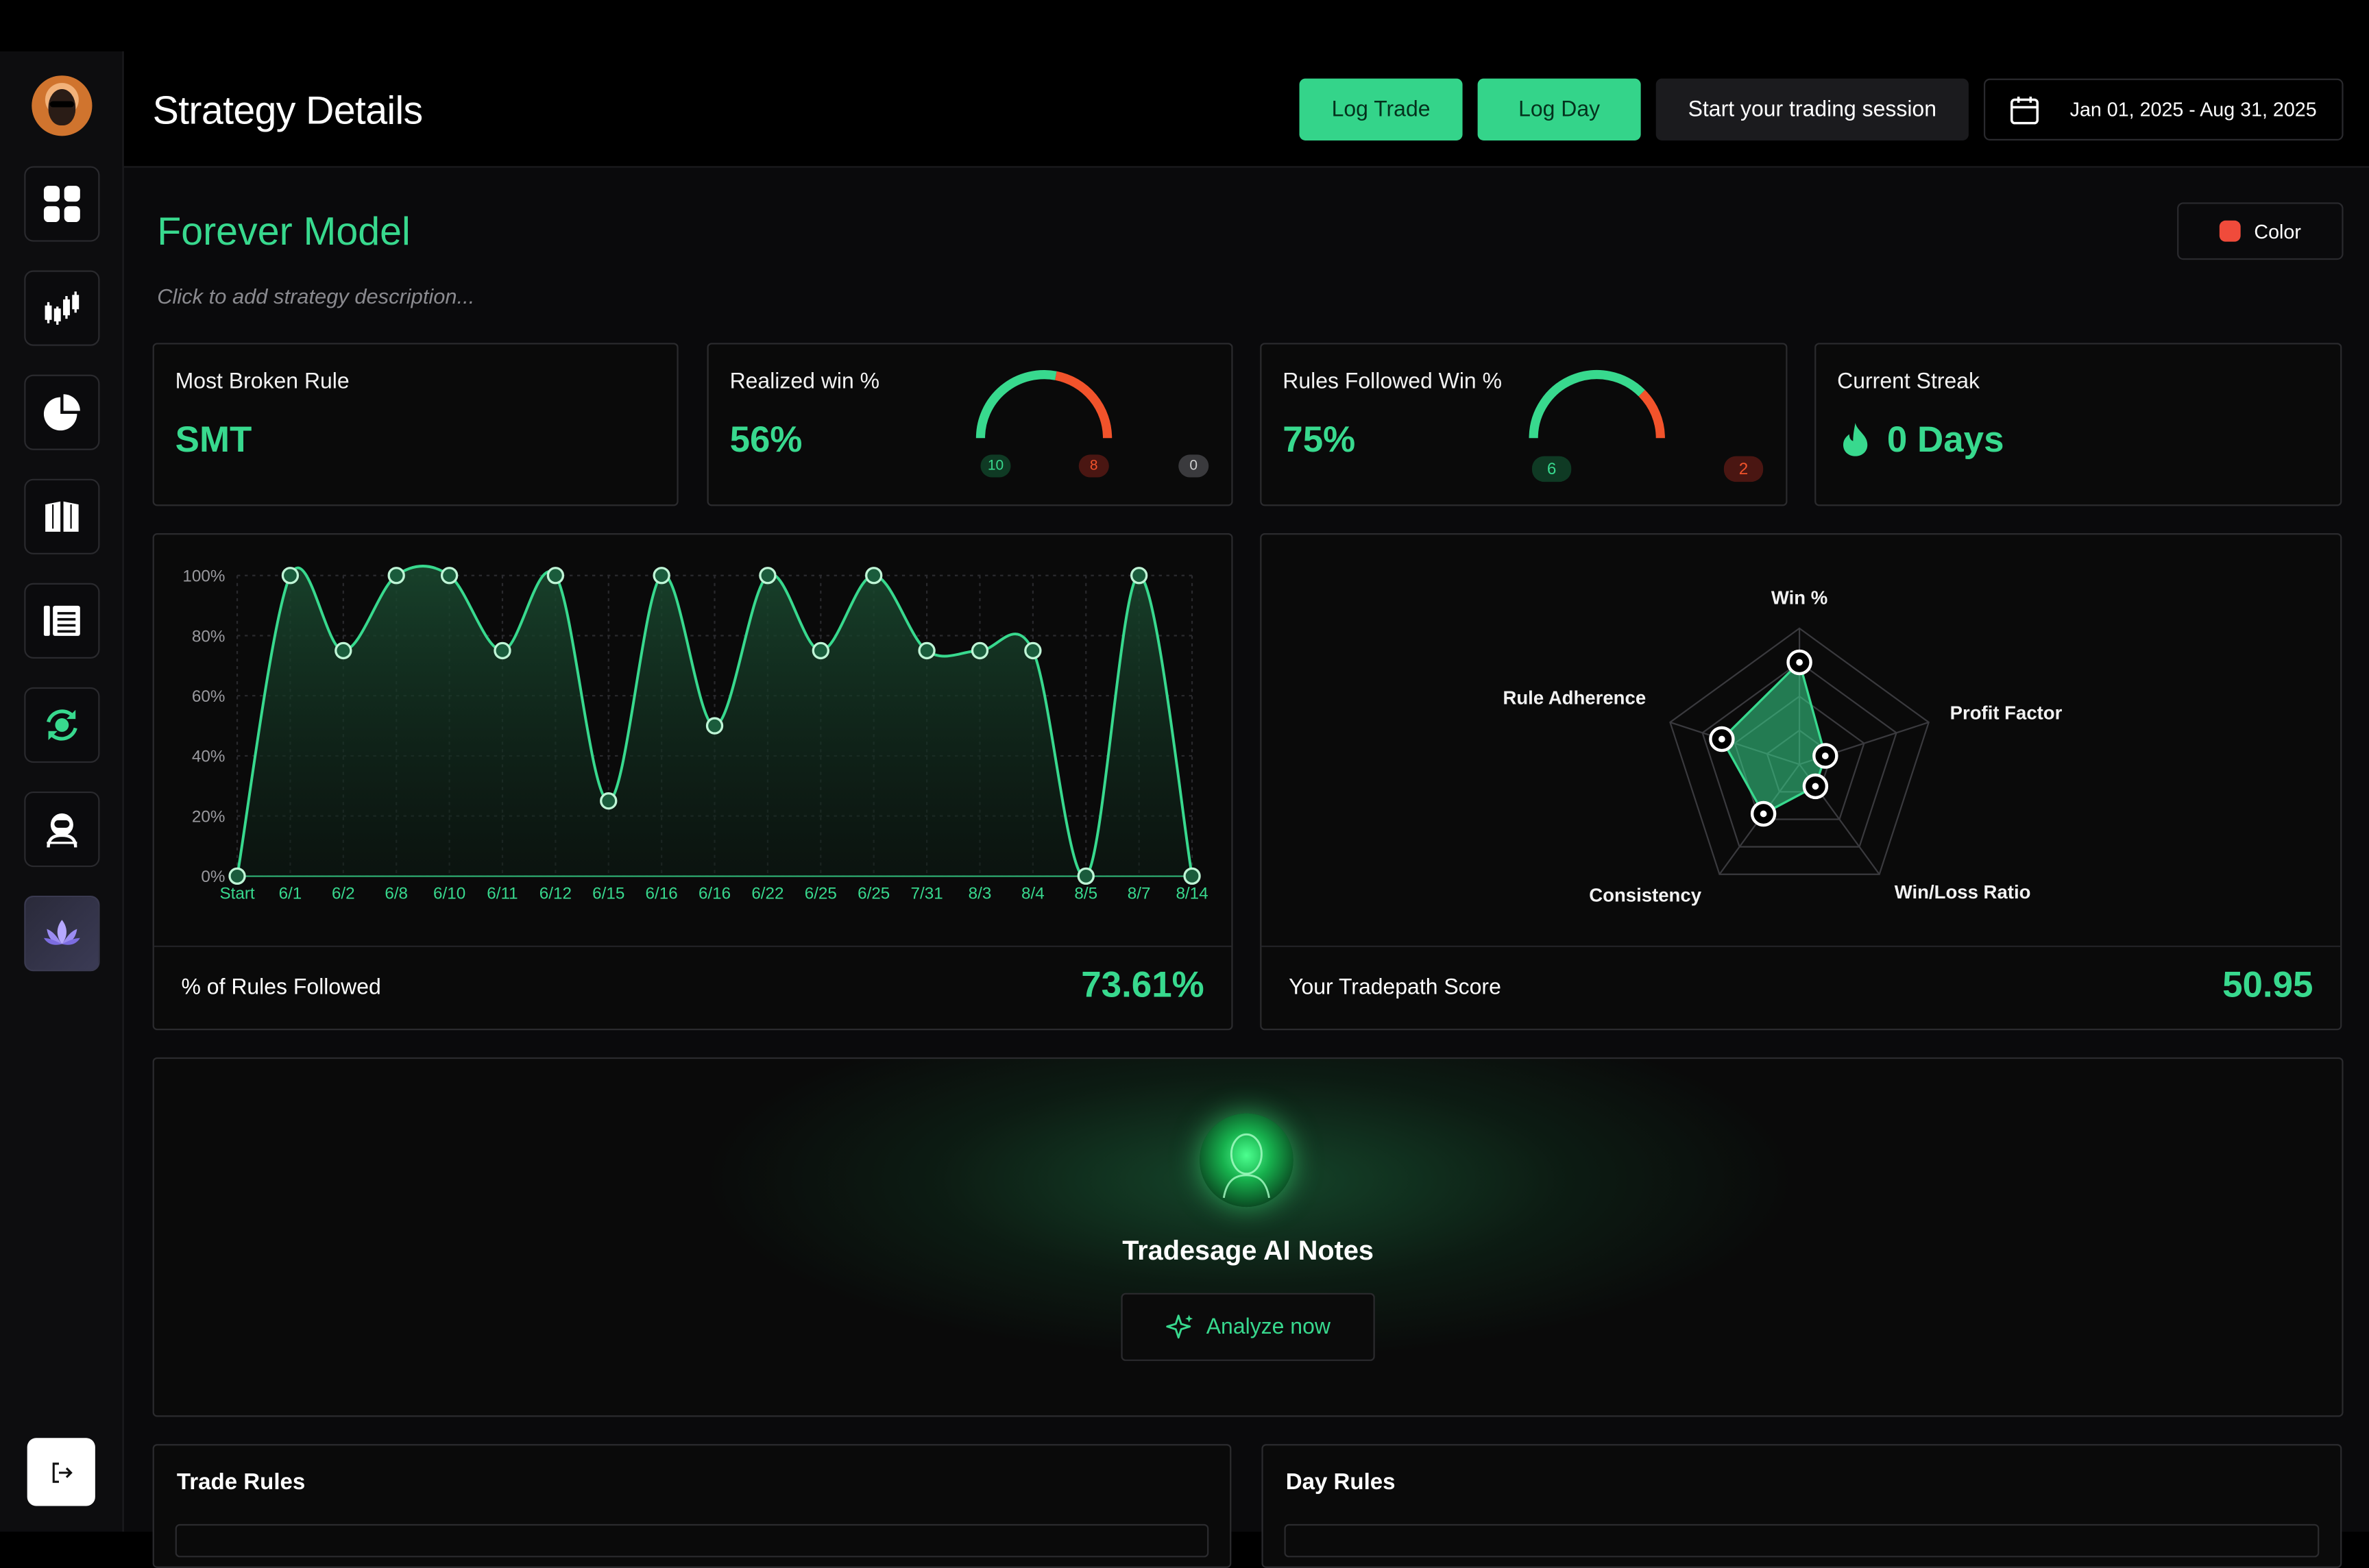  Describe the element at coordinates (213, 440) in the screenshot. I see `stat-value: SMT` at that location.